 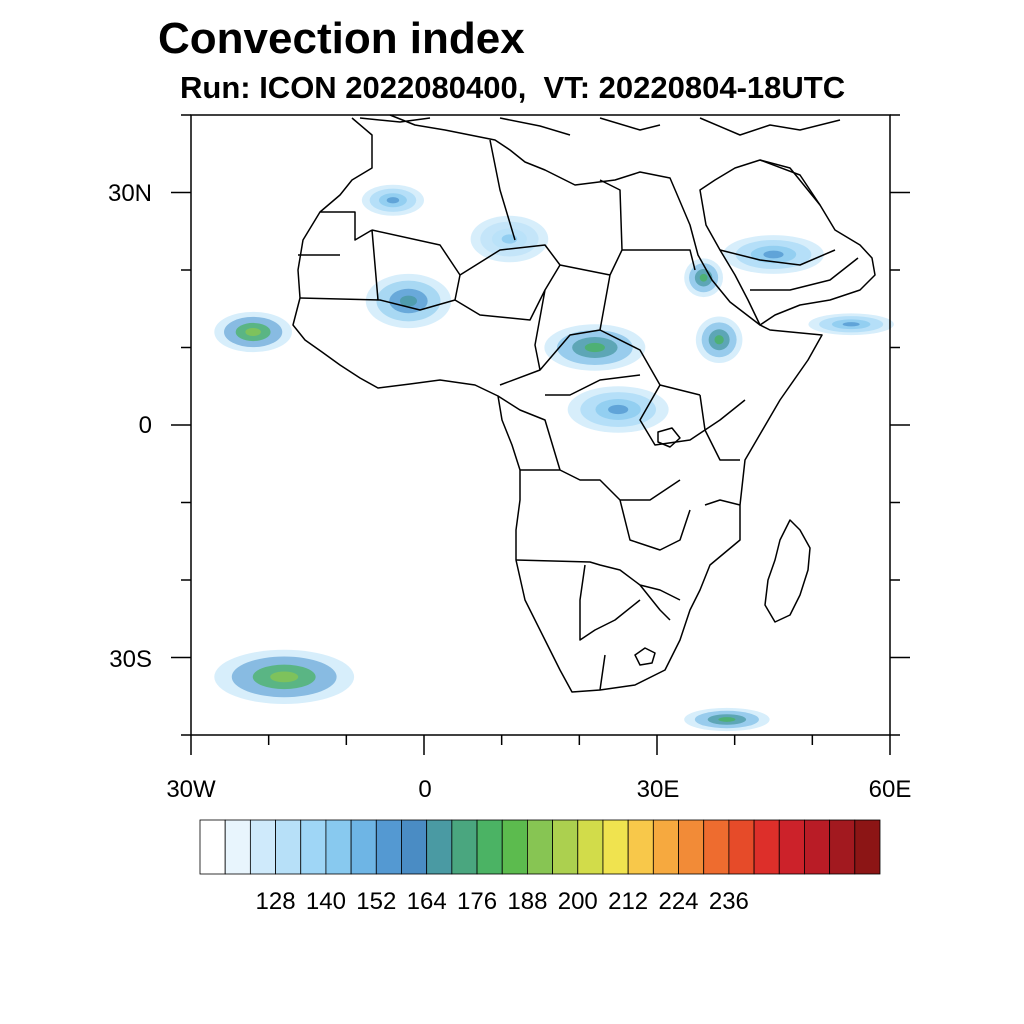 I want to click on chart-subtitle: Run: ICON 2022080400, VT: 20220804-18UTC, so click(x=513, y=87).